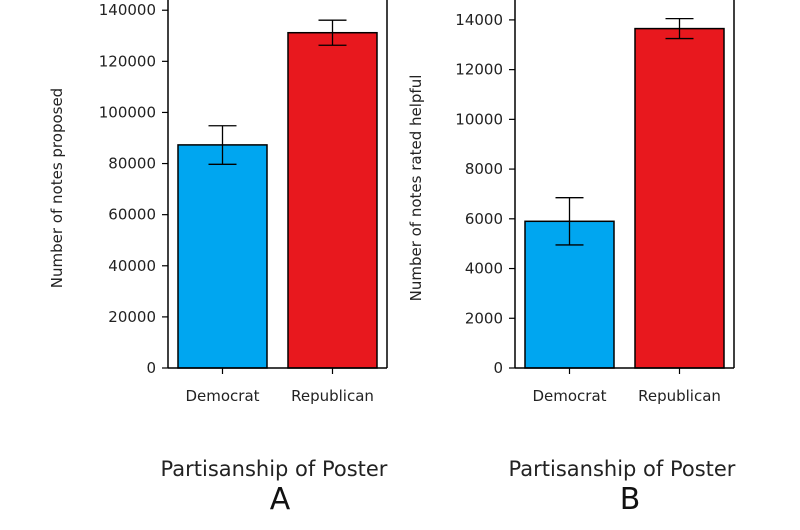 The height and width of the screenshot is (530, 800). What do you see at coordinates (484, 269) in the screenshot?
I see `y-tick-label-b-4000: 4000` at bounding box center [484, 269].